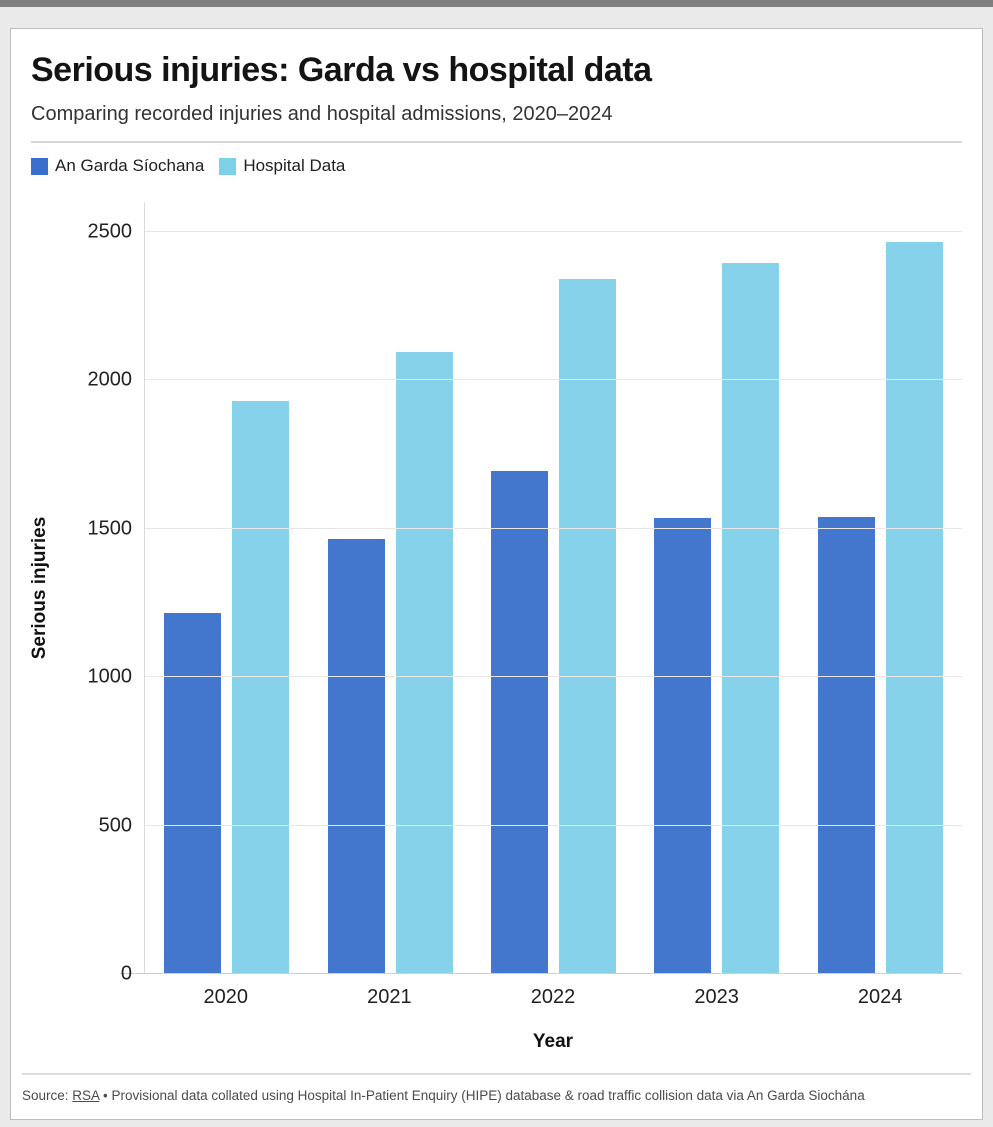 Image resolution: width=993 pixels, height=1127 pixels. Describe the element at coordinates (389, 588) in the screenshot. I see `bar-group-2021` at that location.